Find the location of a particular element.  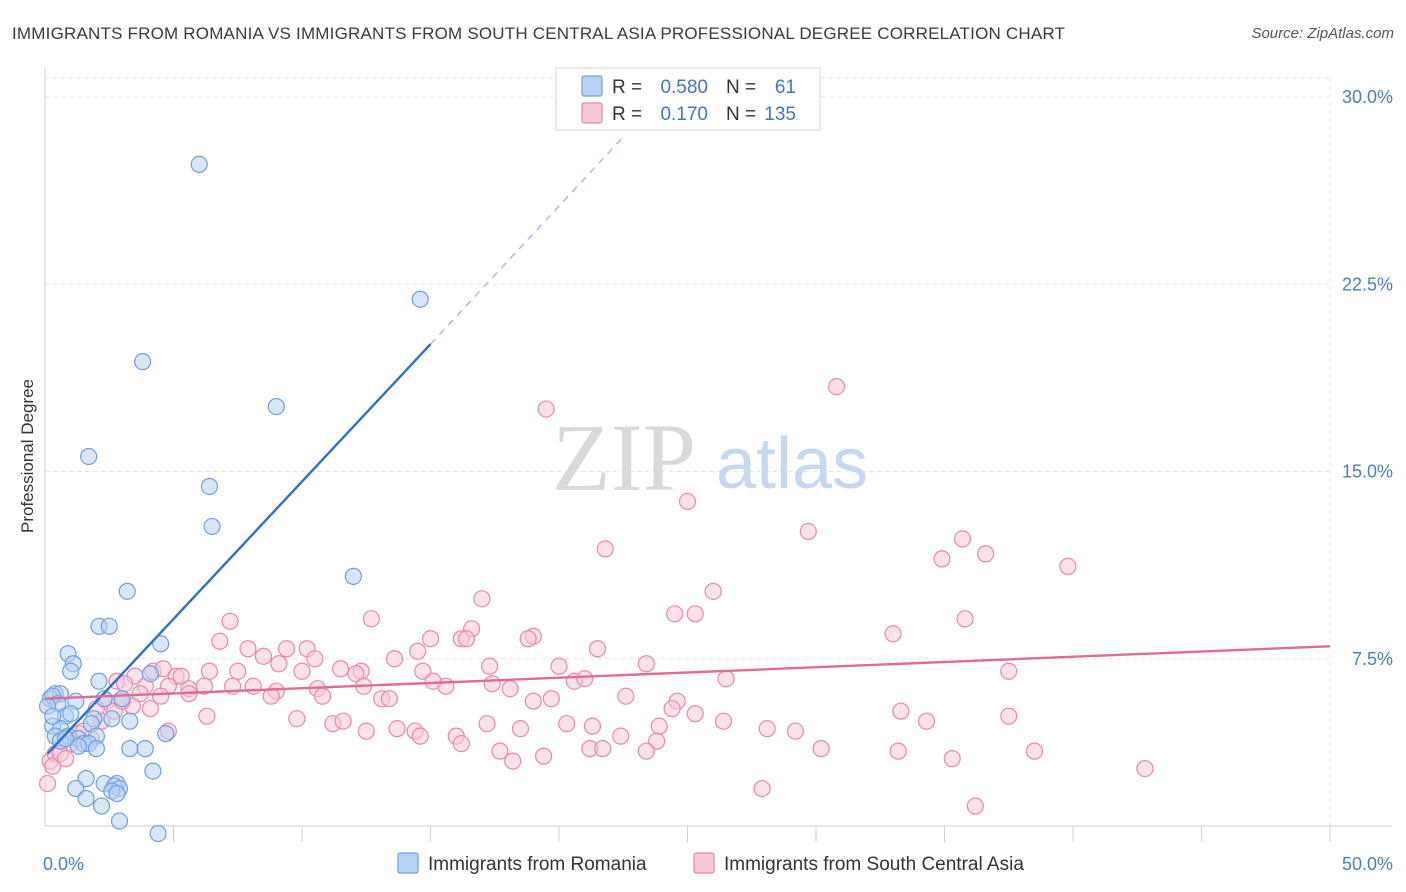

watermark: ZIP atlas is located at coordinates (710, 457).